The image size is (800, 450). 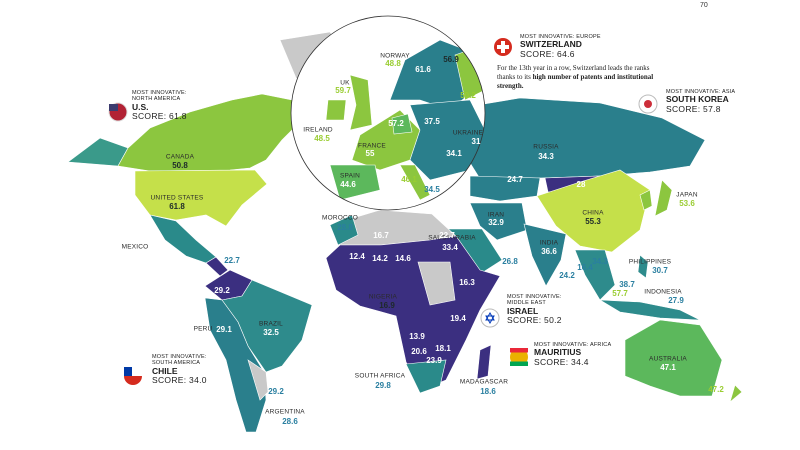 What do you see at coordinates (140, 106) in the screenshot?
I see `callout-country: U.S.` at bounding box center [140, 106].